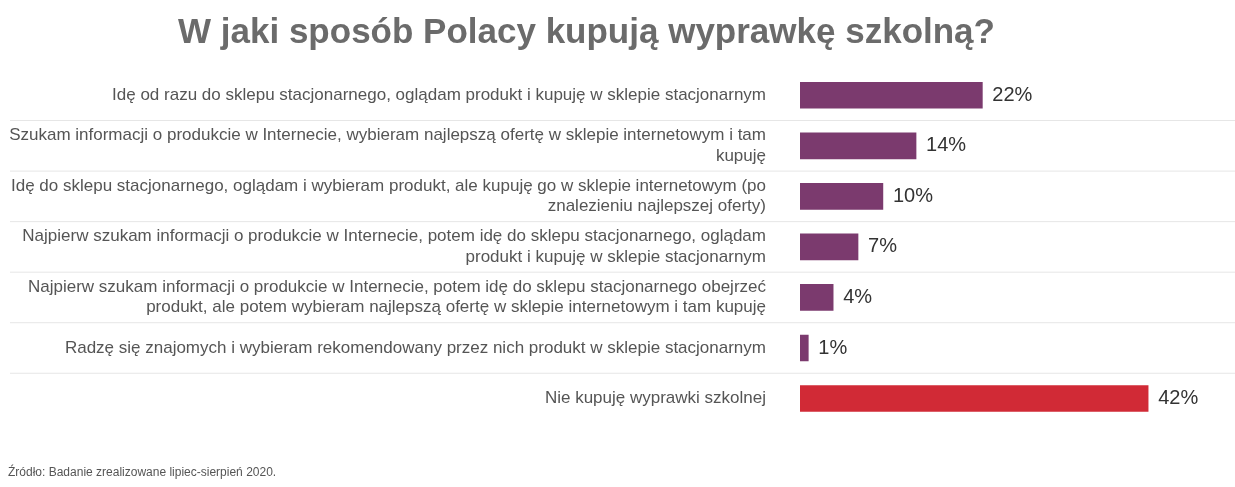  What do you see at coordinates (1178, 397) in the screenshot?
I see `data-label: 42%` at bounding box center [1178, 397].